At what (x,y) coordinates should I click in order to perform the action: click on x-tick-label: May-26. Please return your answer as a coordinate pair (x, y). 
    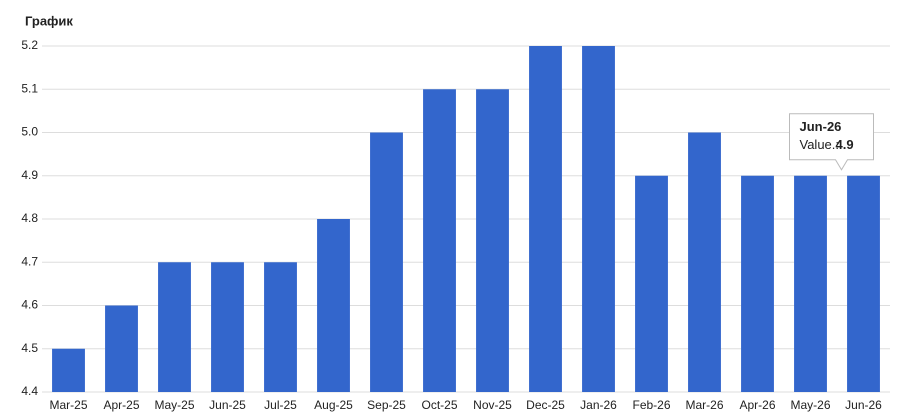
    Looking at the image, I should click on (810, 405).